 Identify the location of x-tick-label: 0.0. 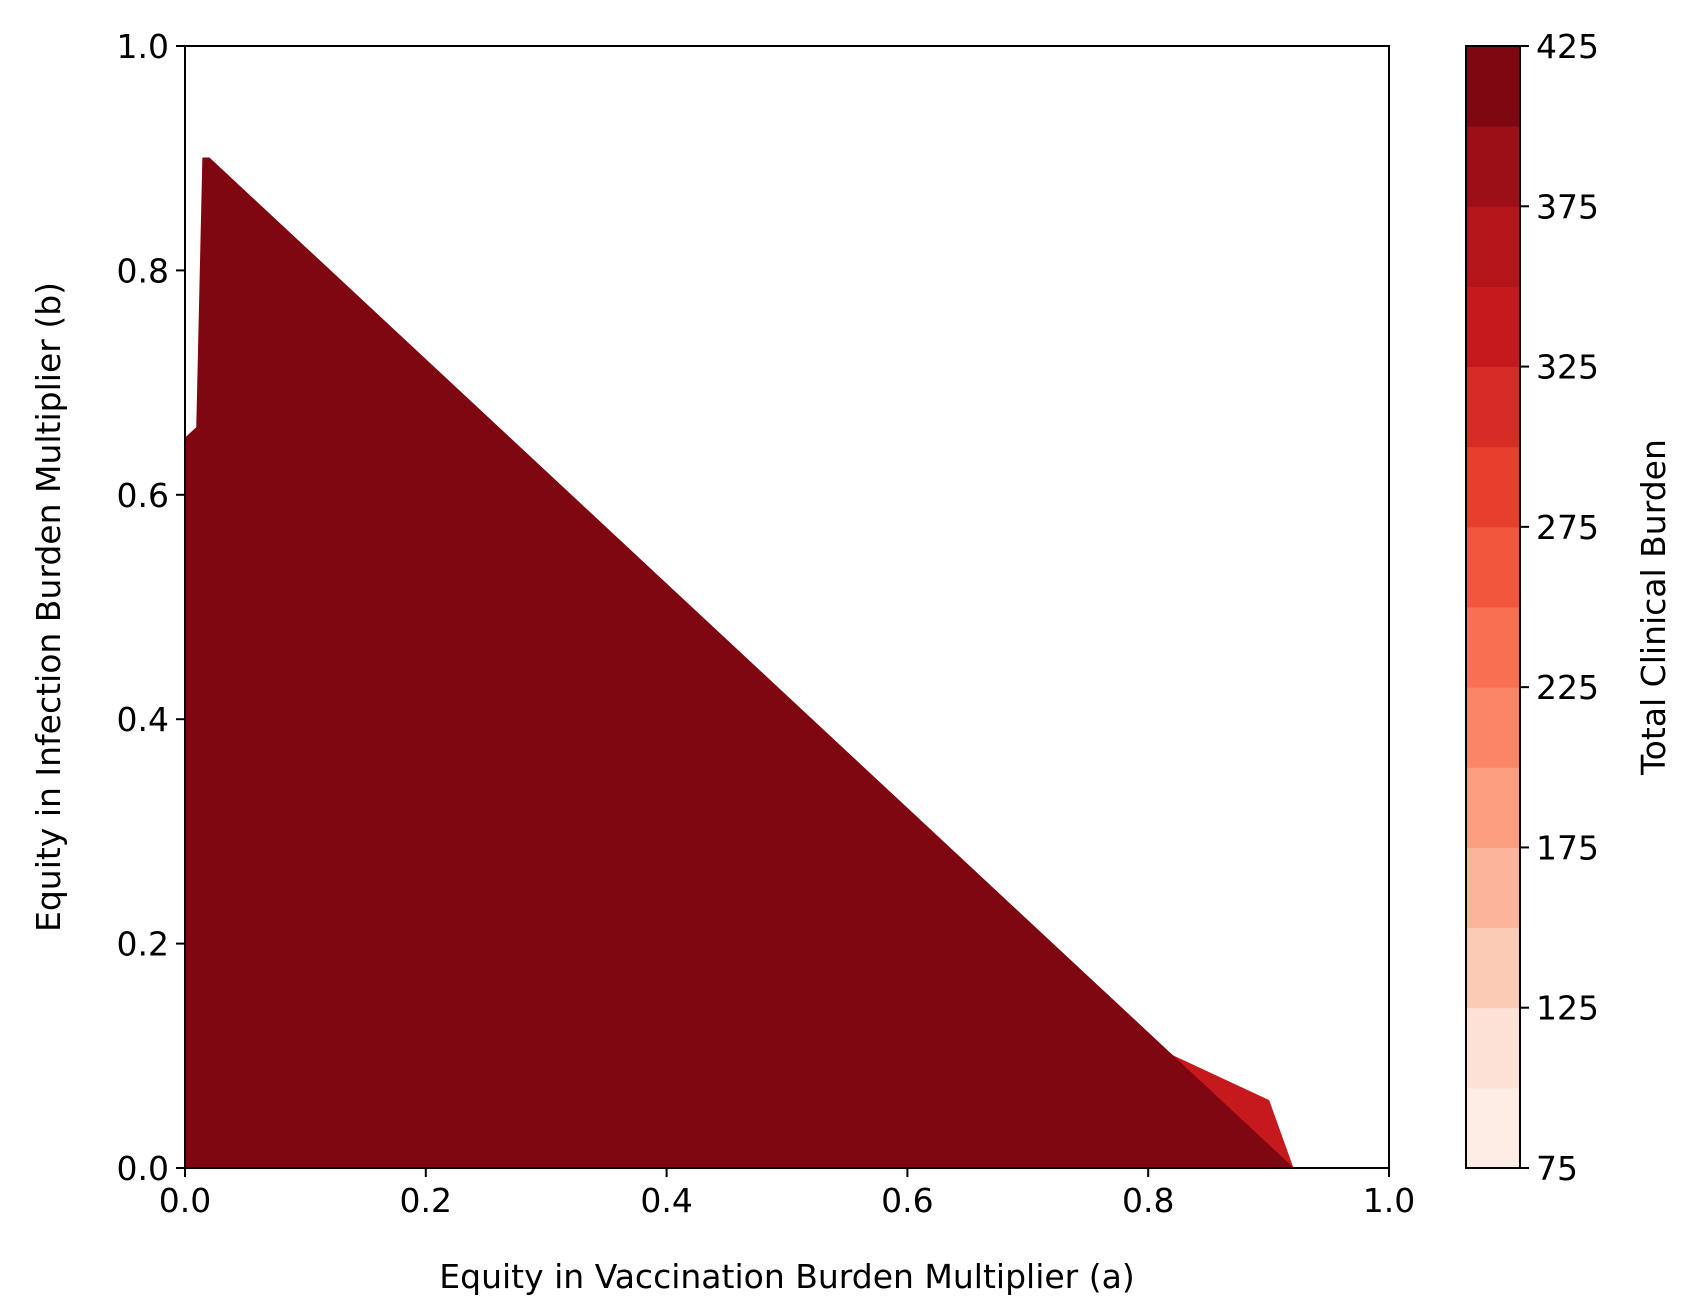
(185, 1200).